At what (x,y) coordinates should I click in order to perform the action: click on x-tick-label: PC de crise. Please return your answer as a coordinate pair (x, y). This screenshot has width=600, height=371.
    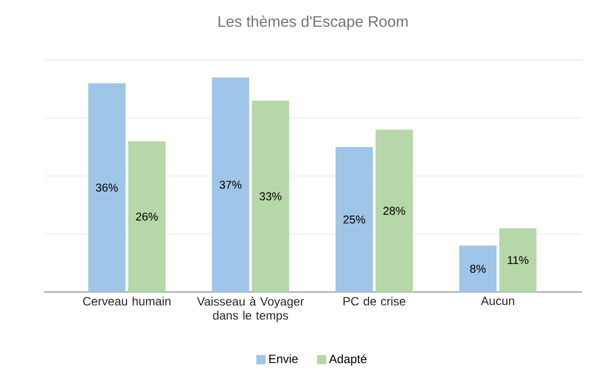
    Looking at the image, I should click on (375, 301).